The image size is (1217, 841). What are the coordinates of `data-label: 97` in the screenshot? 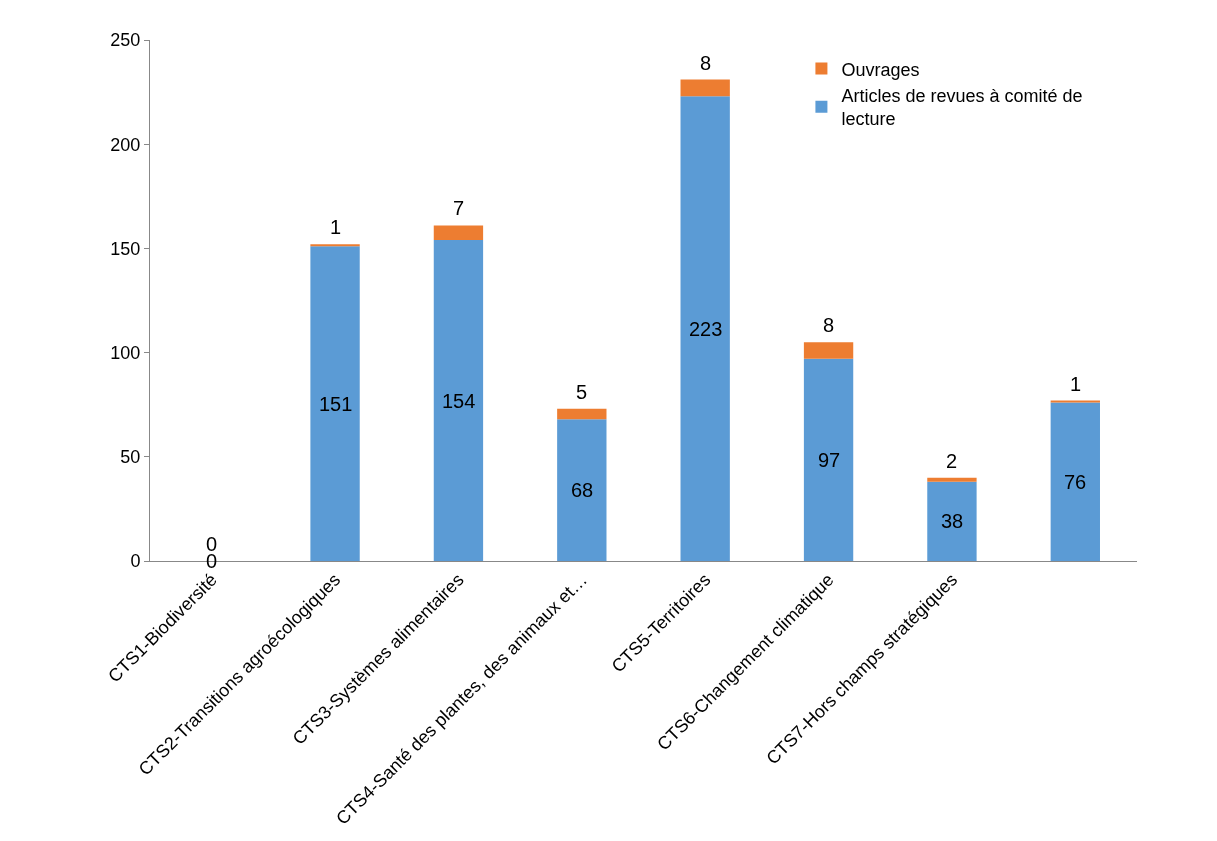 It's located at (829, 460).